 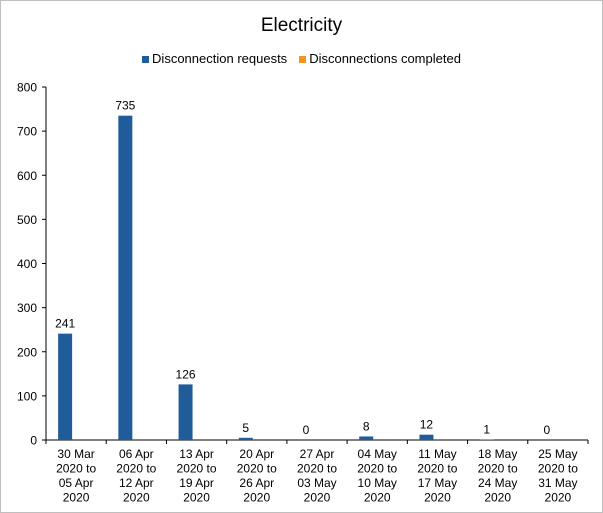 What do you see at coordinates (317, 454) in the screenshot?
I see `x-tick-label-line: 27 Apr` at bounding box center [317, 454].